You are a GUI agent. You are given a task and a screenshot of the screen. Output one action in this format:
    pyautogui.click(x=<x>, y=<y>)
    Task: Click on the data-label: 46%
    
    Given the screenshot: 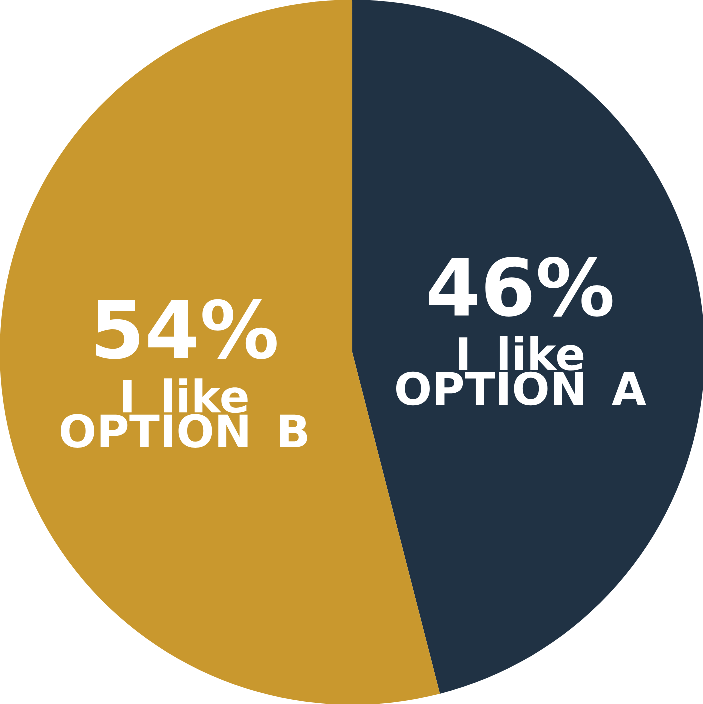 What is the action you would take?
    pyautogui.click(x=521, y=287)
    